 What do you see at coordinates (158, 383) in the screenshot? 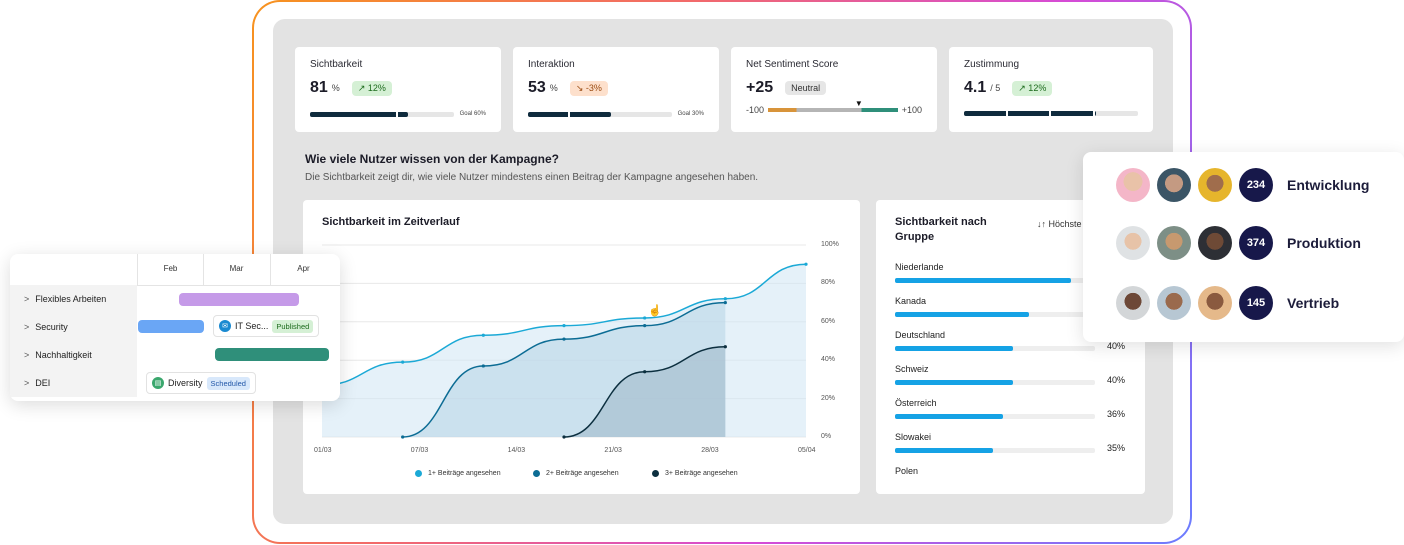
I see `document-icon: ▤` at bounding box center [158, 383].